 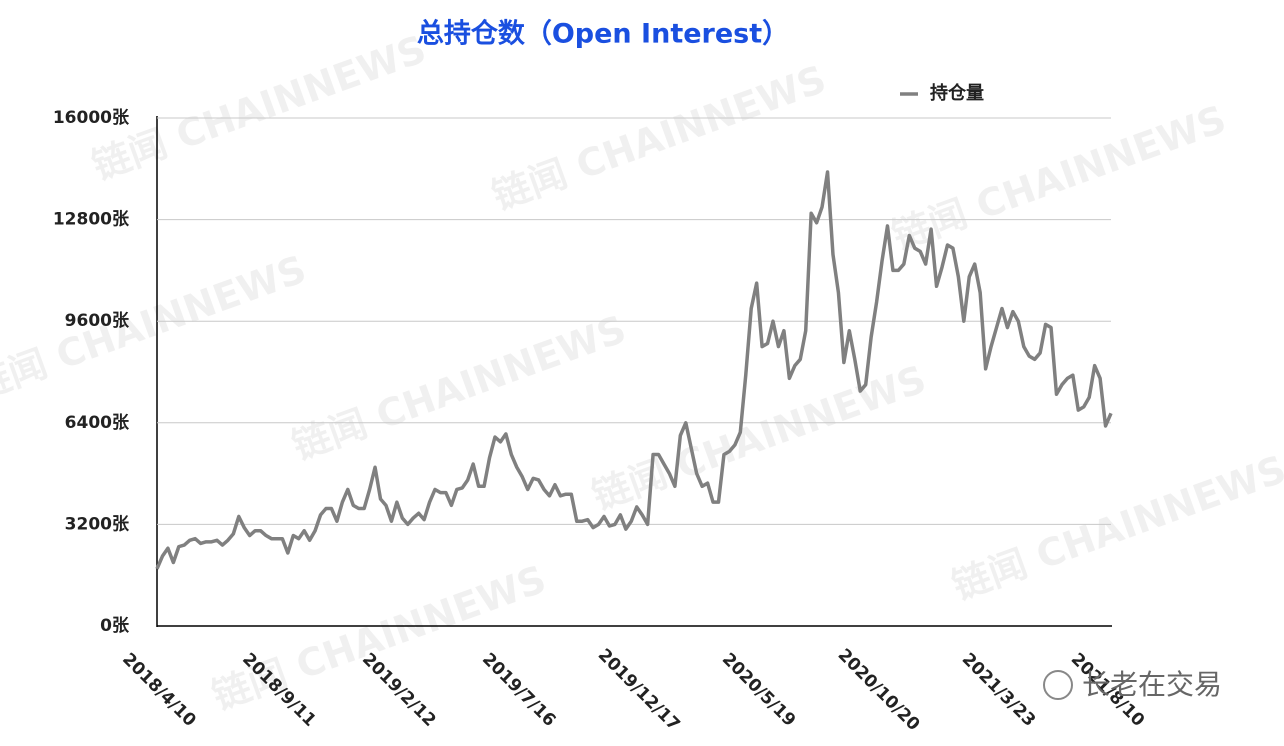 I want to click on x-tick-label: 2020/10/20, so click(x=879, y=690).